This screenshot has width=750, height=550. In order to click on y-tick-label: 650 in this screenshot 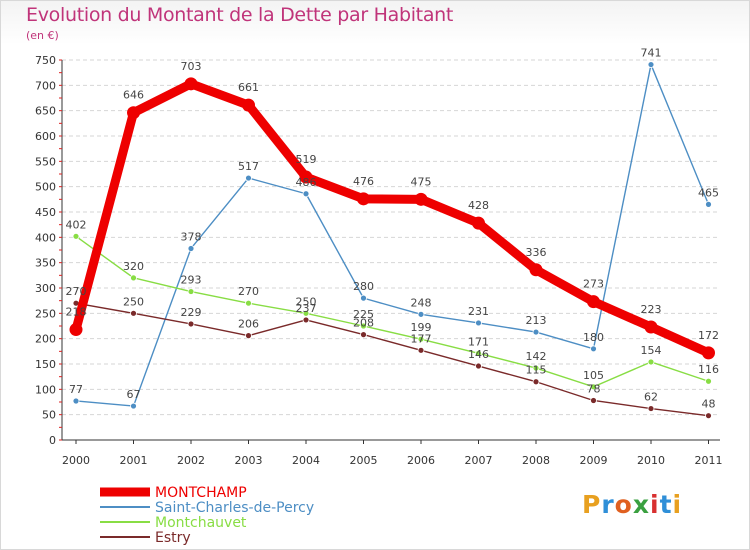, I will do `click(45, 111)`.